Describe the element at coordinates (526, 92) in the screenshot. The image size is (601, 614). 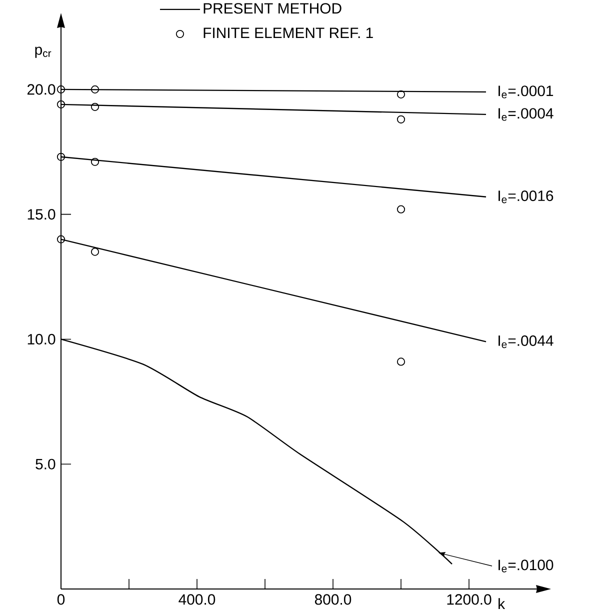
I see `series-label: I$_{e}$=.0001` at that location.